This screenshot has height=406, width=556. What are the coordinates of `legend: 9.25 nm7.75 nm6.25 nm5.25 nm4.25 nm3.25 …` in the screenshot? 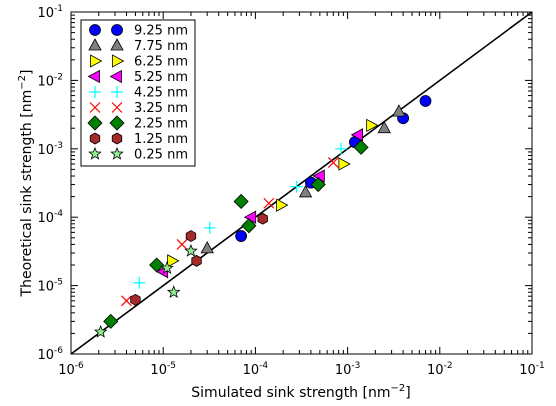 It's located at (138, 93).